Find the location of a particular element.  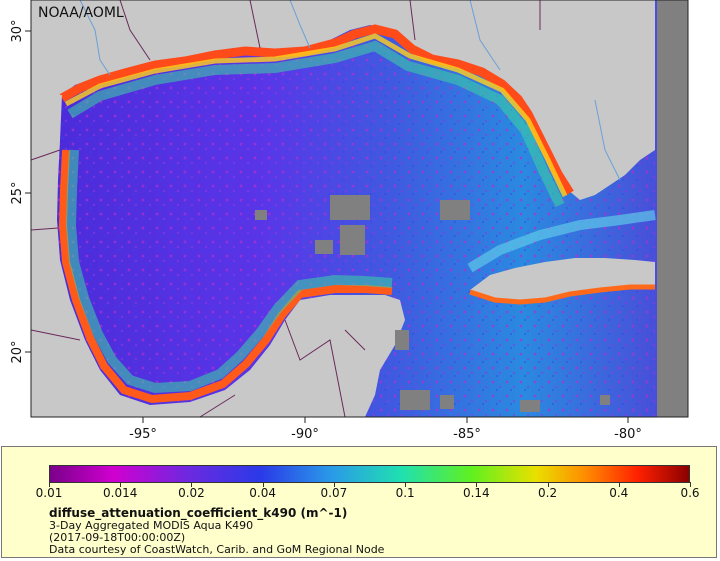

lat-ticks is located at coordinates (28, 191).